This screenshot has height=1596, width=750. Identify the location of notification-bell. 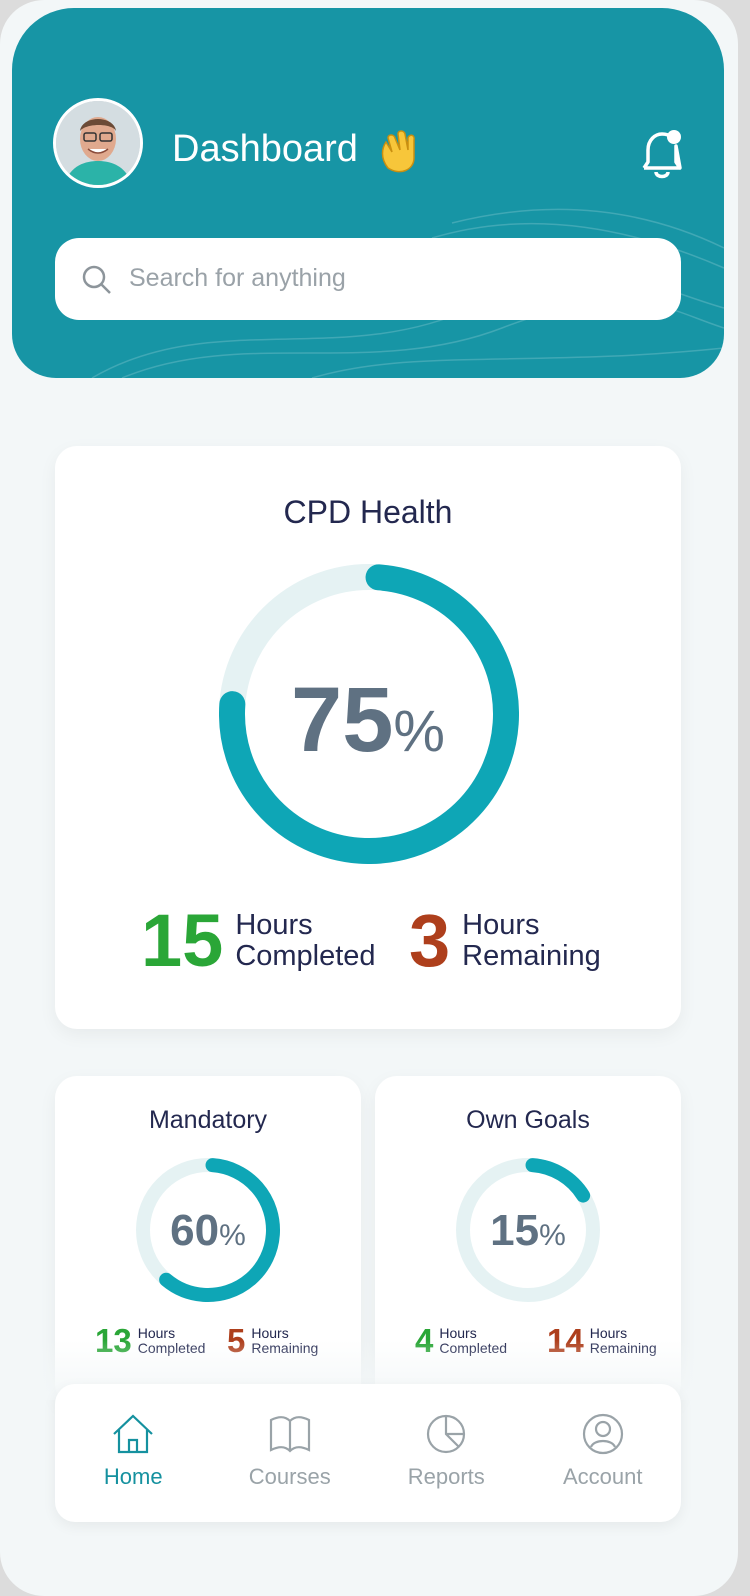
(662, 154).